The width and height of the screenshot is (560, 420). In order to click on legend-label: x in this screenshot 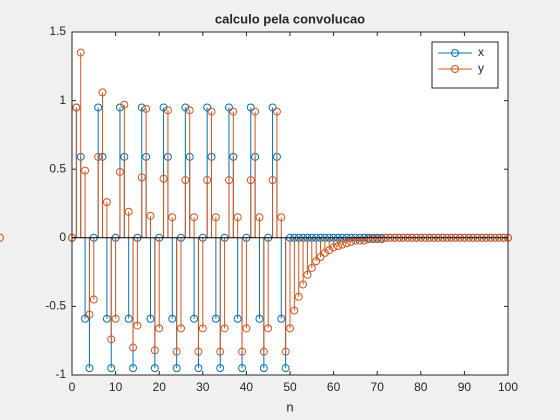, I will do `click(481, 52)`.